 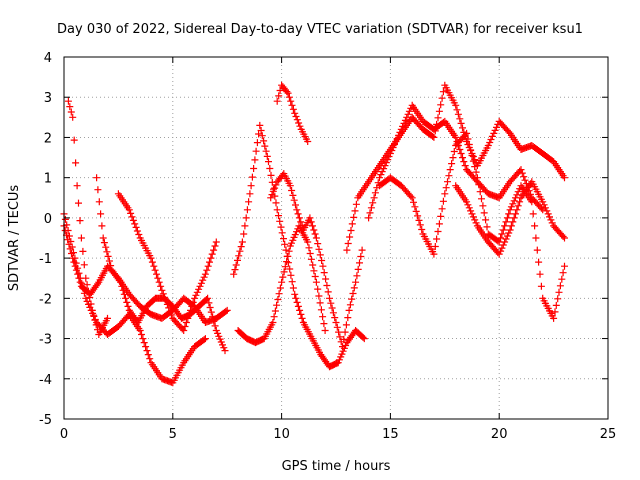 What do you see at coordinates (456, 161) in the screenshot?
I see `data-series-sat-k` at bounding box center [456, 161].